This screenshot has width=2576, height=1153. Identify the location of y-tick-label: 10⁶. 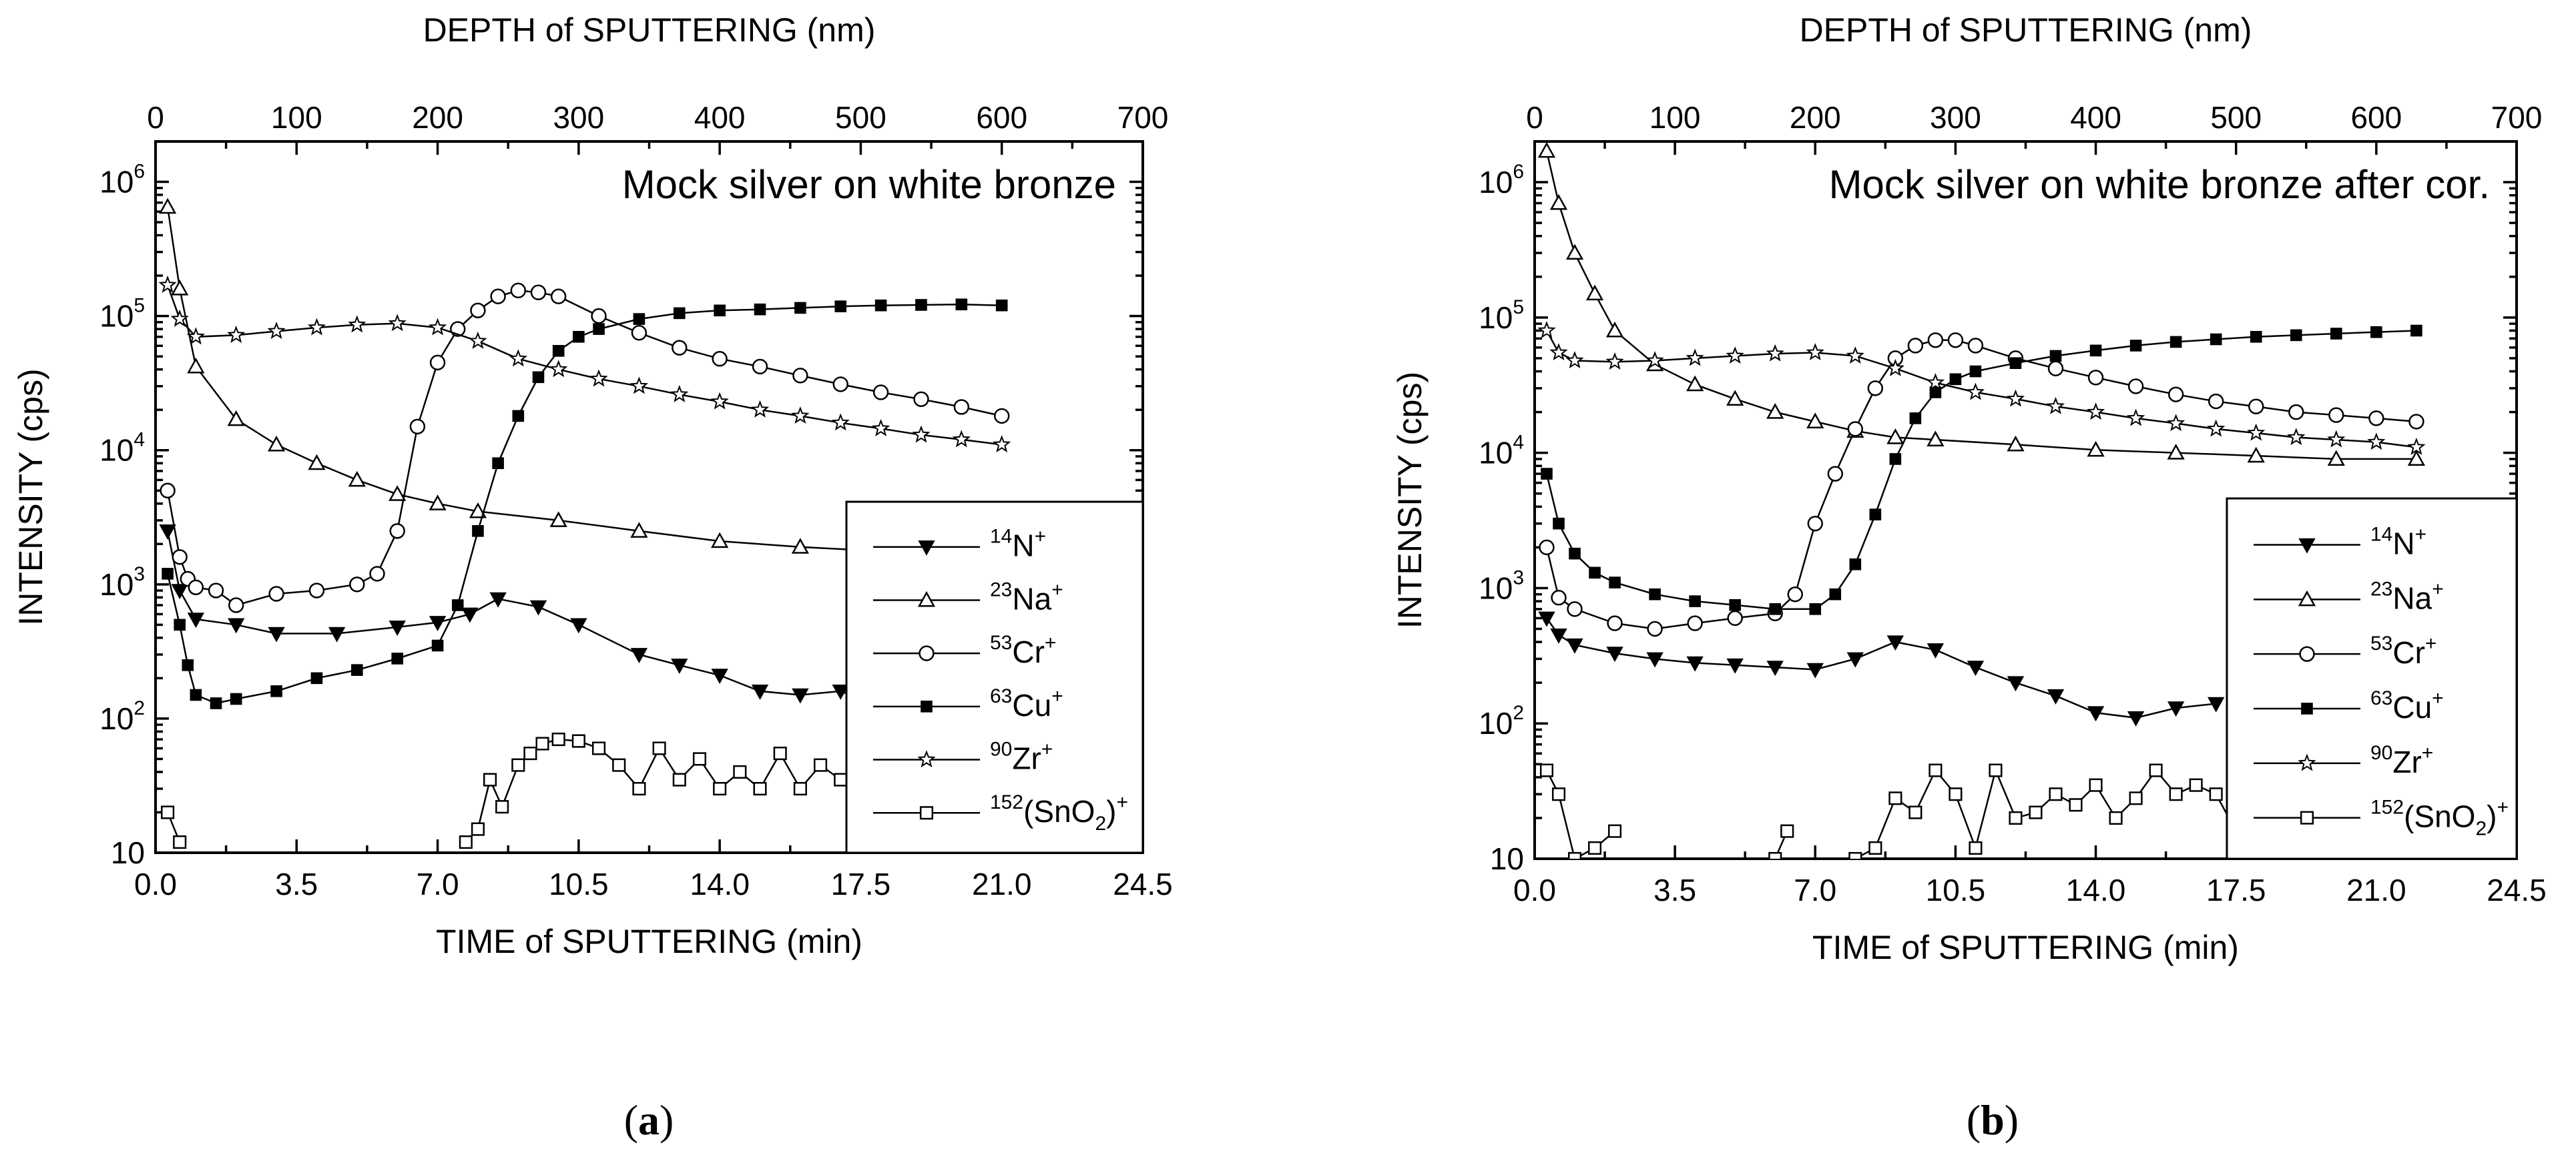
(1501, 180).